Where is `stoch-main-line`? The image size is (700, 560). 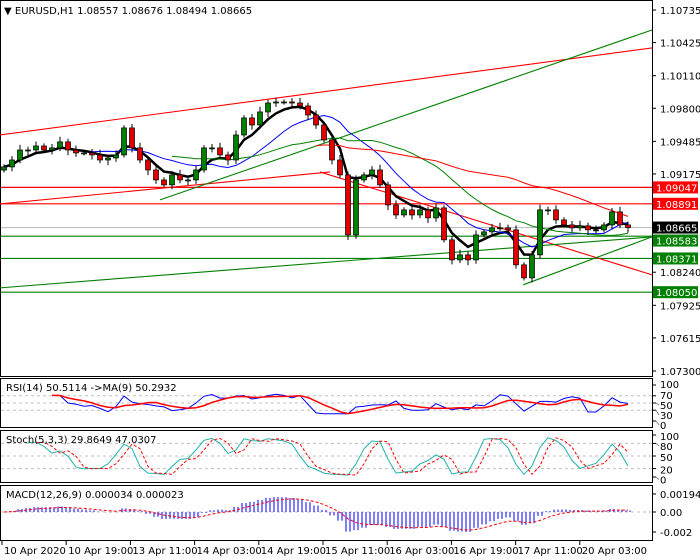 stoch-main-line is located at coordinates (328, 456).